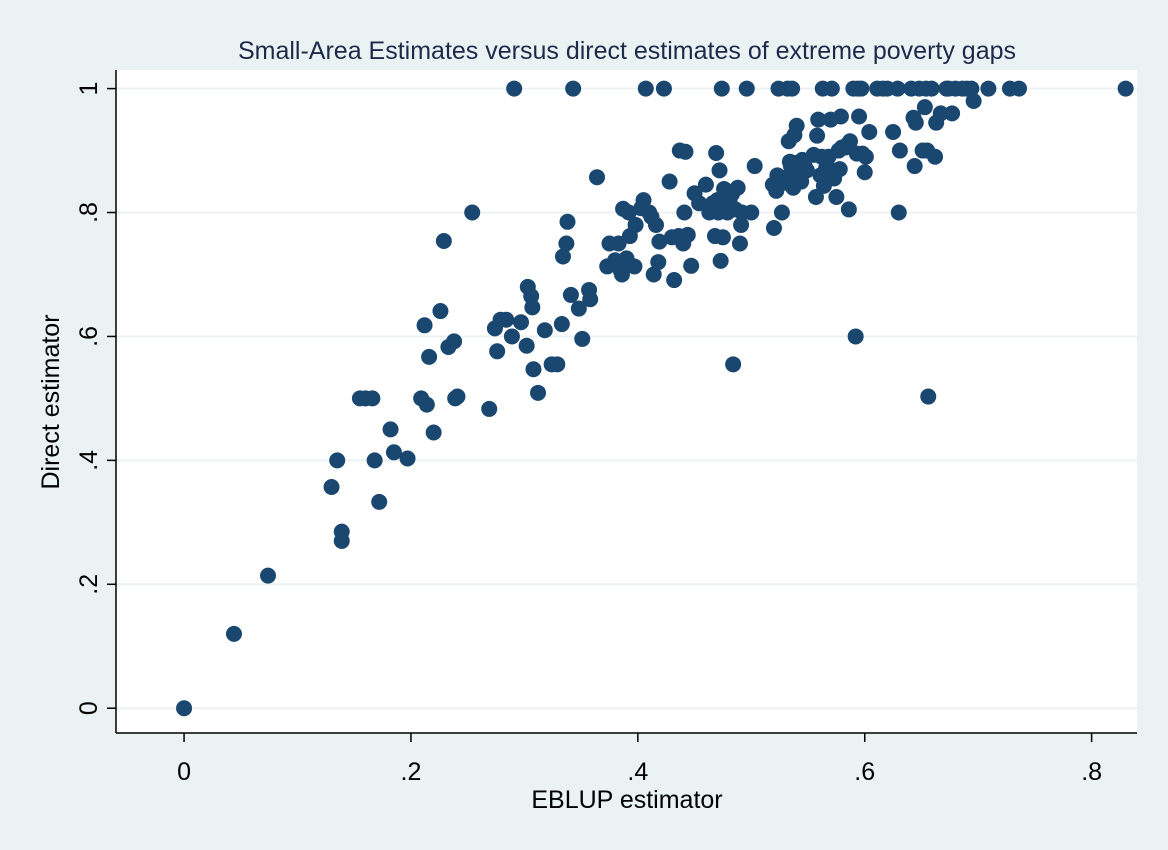  Describe the element at coordinates (89, 89) in the screenshot. I see `y-tick-label: 1` at that location.